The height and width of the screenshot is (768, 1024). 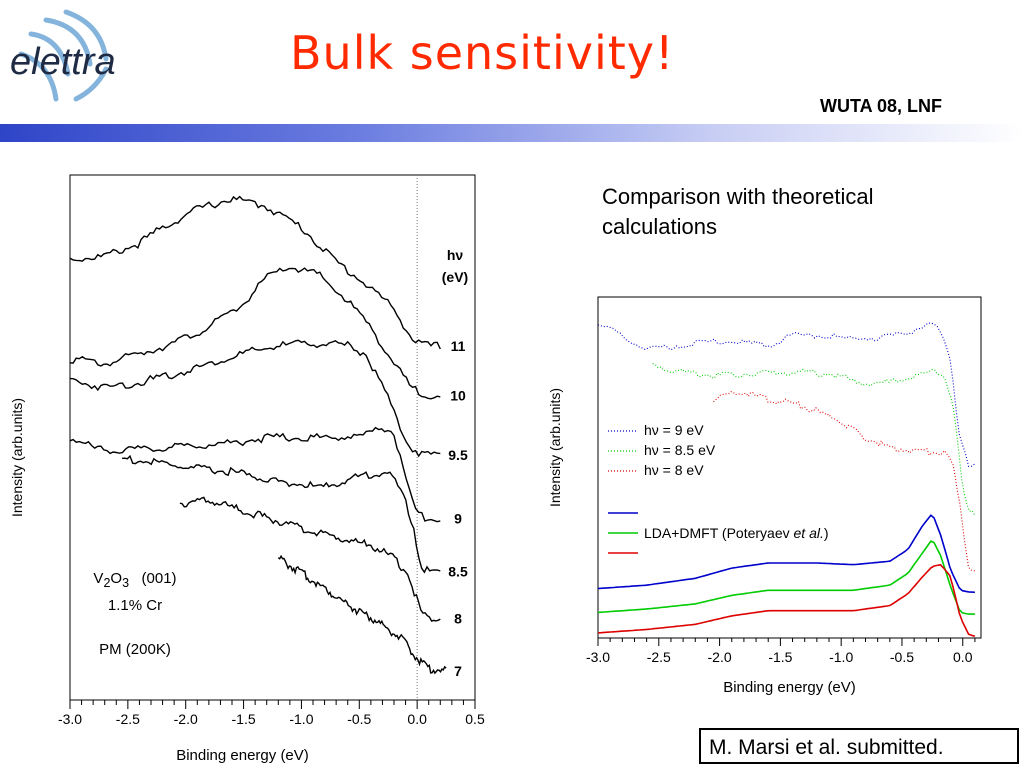 I want to click on sample-formula: V2O3 (001), so click(x=135, y=580).